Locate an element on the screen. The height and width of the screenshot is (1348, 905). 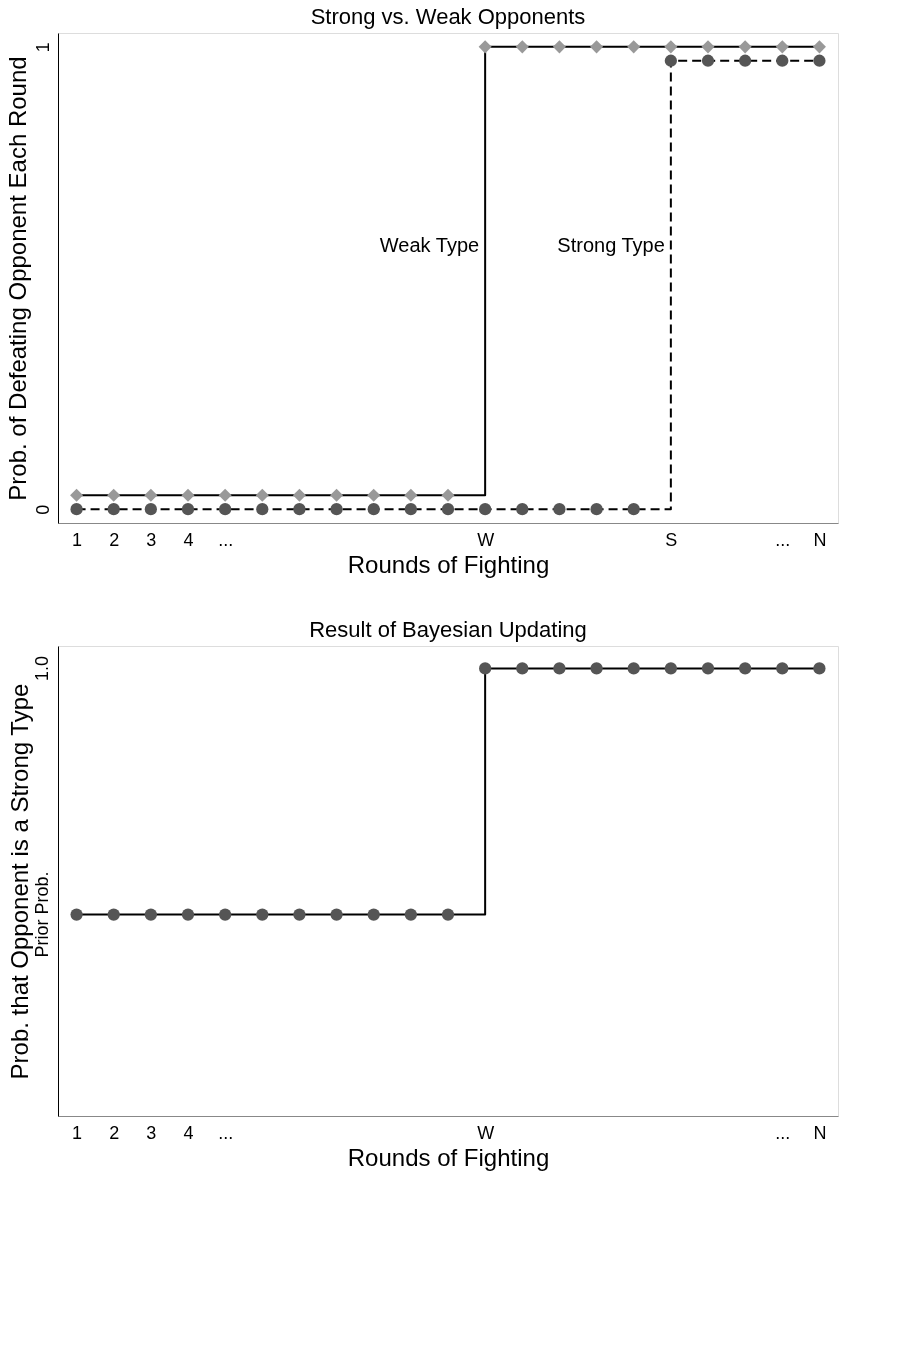
x-tick-label: S is located at coordinates (671, 539).